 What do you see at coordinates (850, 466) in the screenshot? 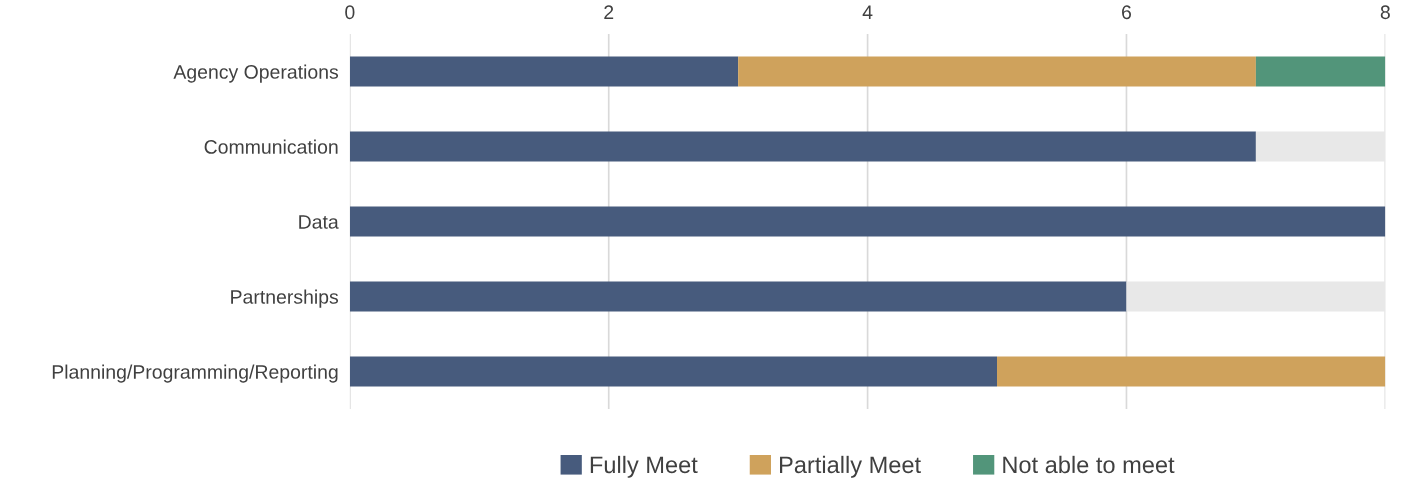
I see `legend-label: Partially Meet` at bounding box center [850, 466].